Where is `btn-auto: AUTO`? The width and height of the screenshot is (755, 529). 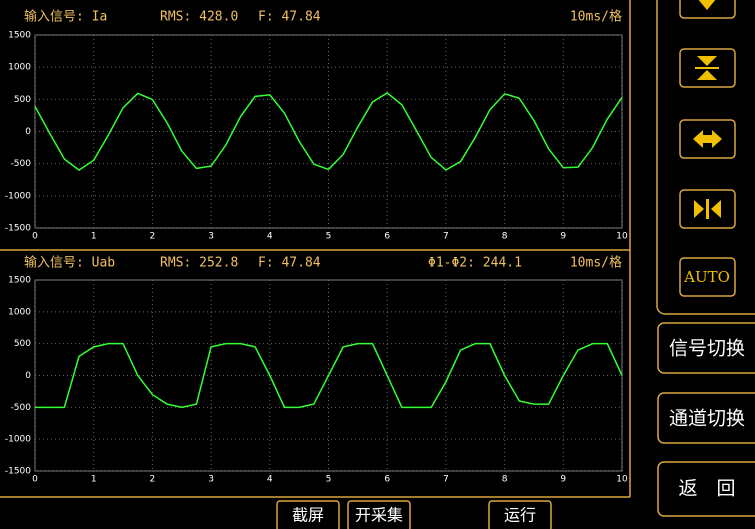
btn-auto: AUTO is located at coordinates (707, 277).